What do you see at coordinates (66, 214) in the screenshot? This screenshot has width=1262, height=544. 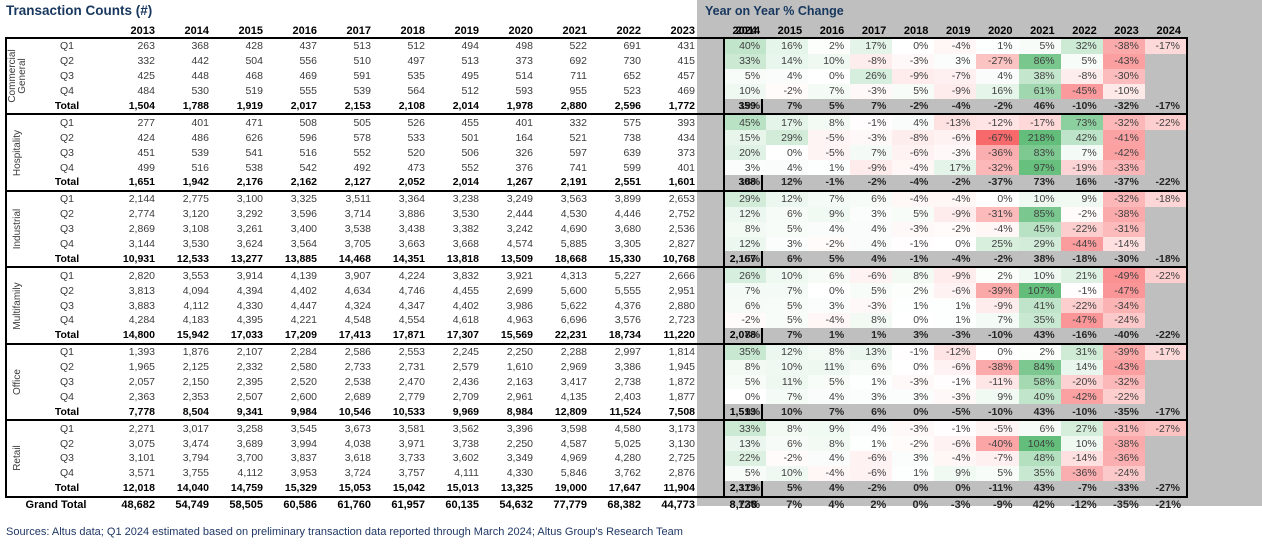 I see `quarter-label: Q2` at bounding box center [66, 214].